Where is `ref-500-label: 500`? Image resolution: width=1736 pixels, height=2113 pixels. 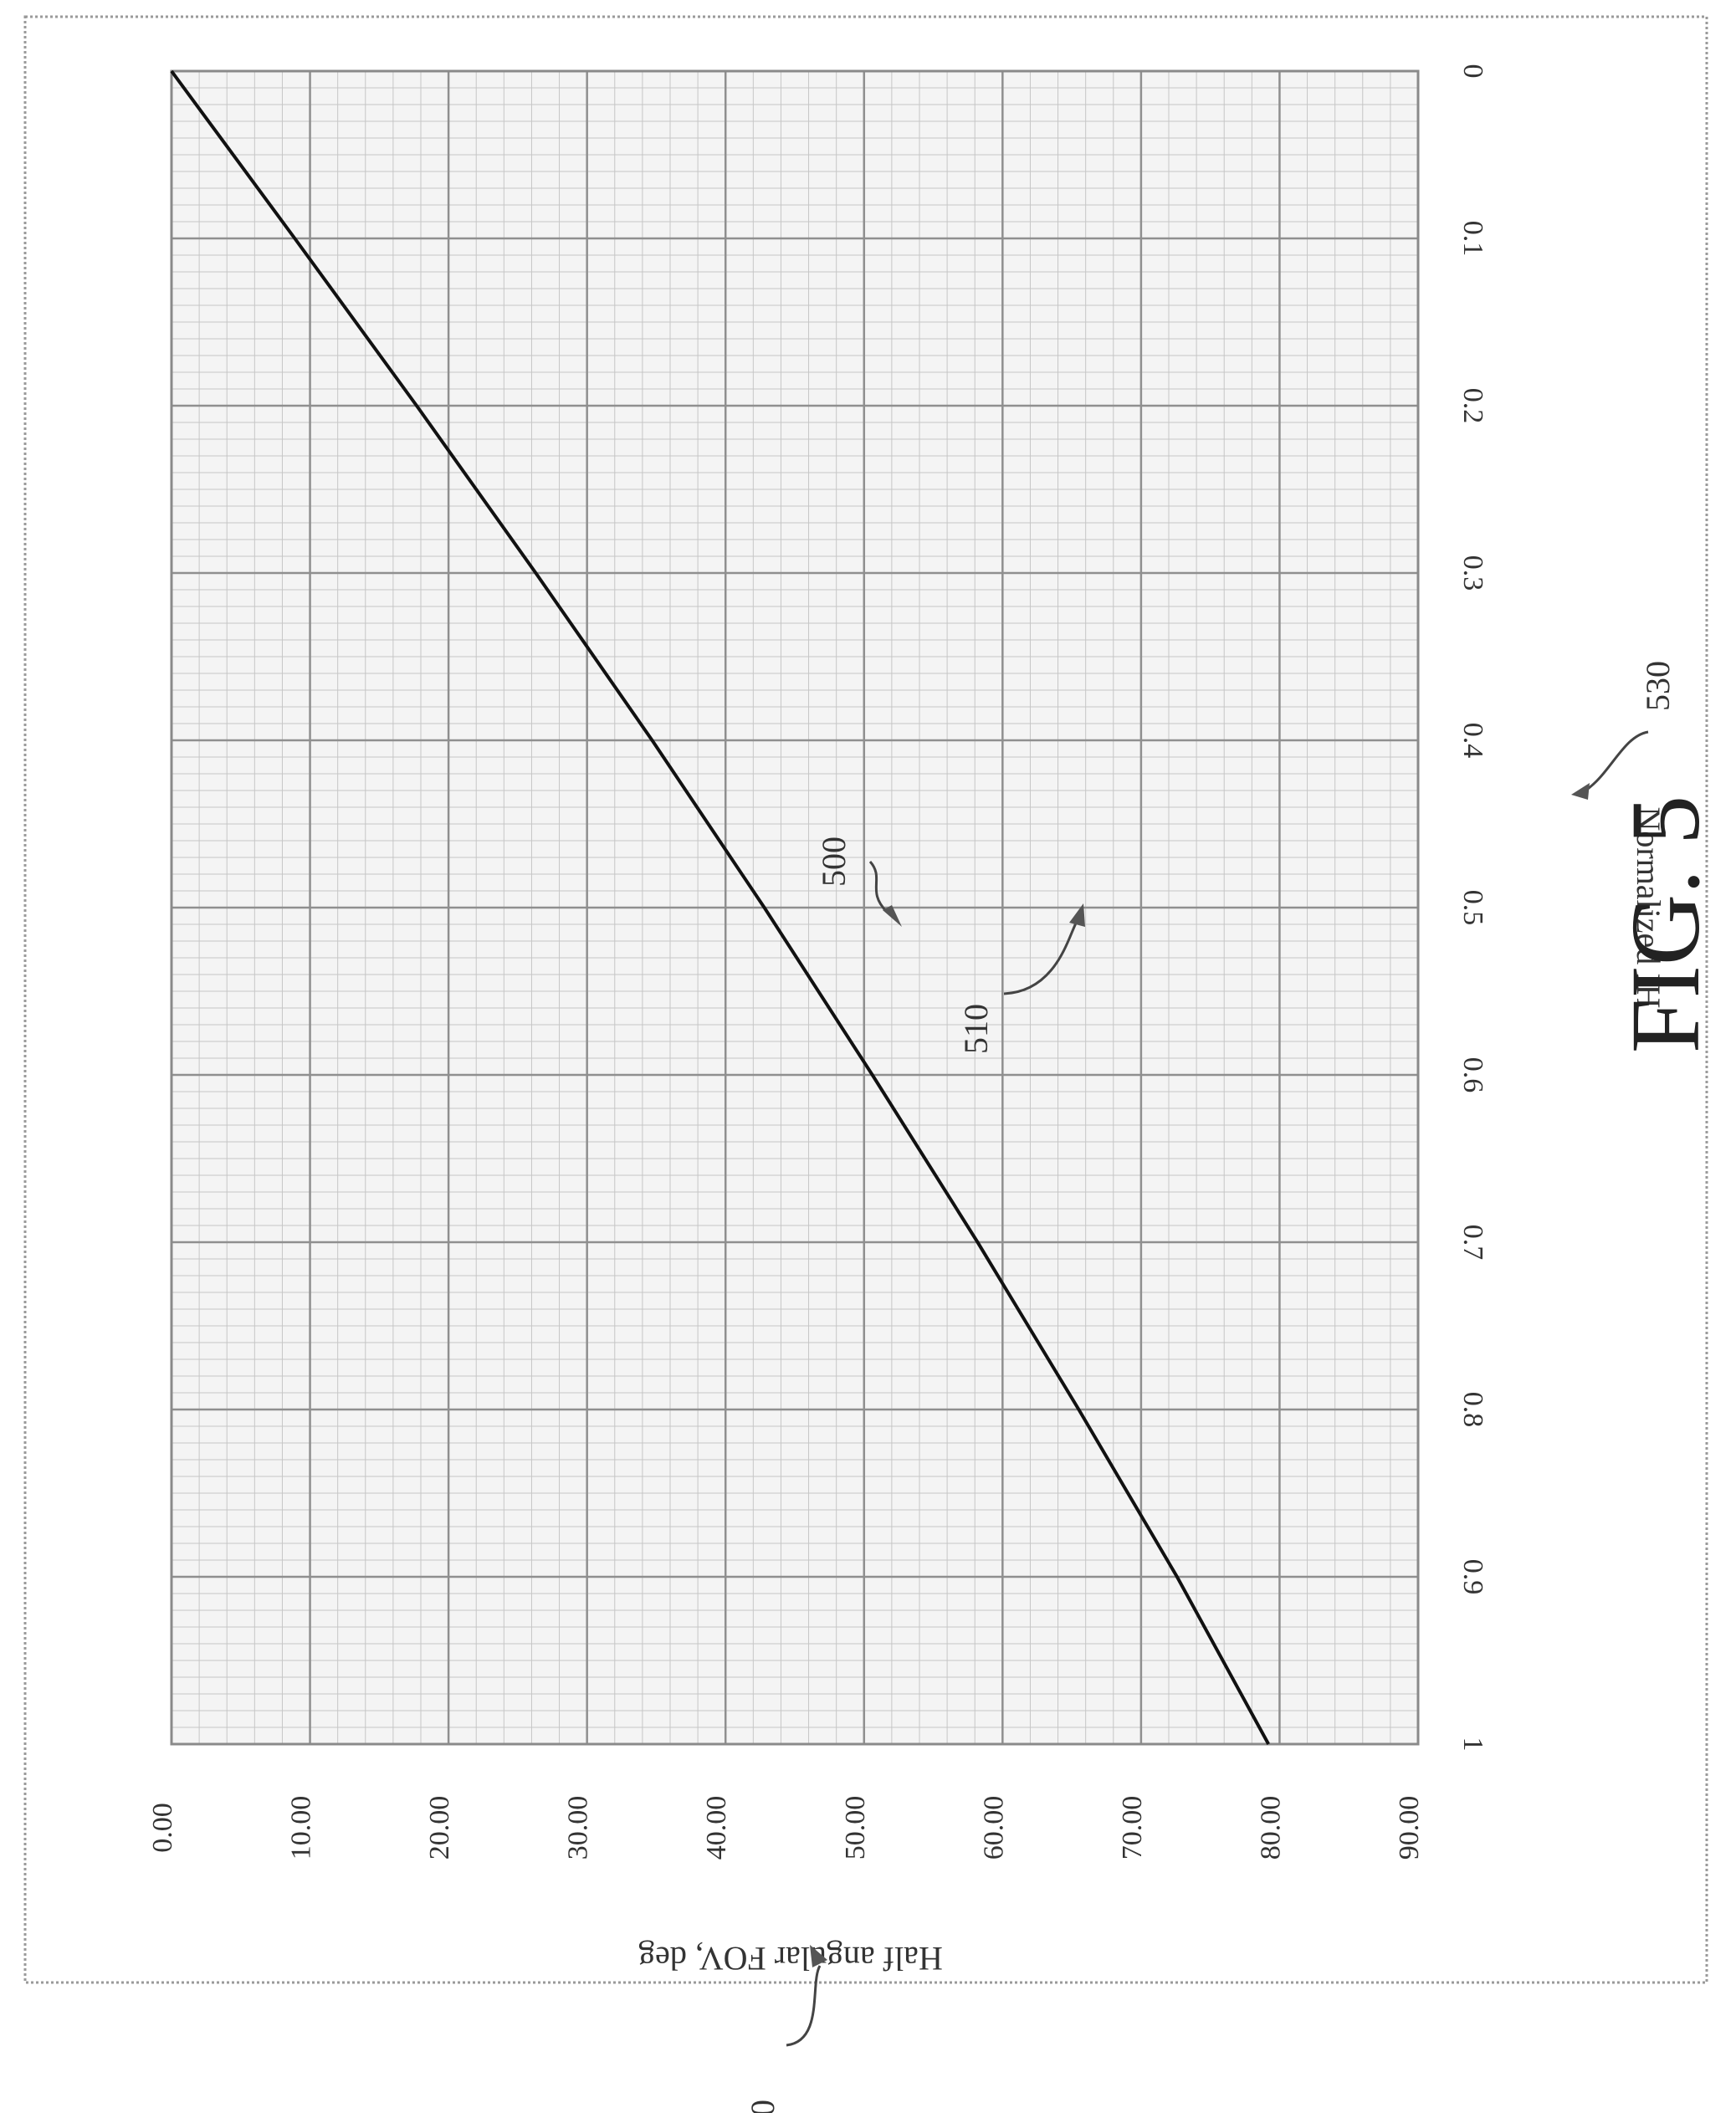
ref-500-label: 500 is located at coordinates (834, 862).